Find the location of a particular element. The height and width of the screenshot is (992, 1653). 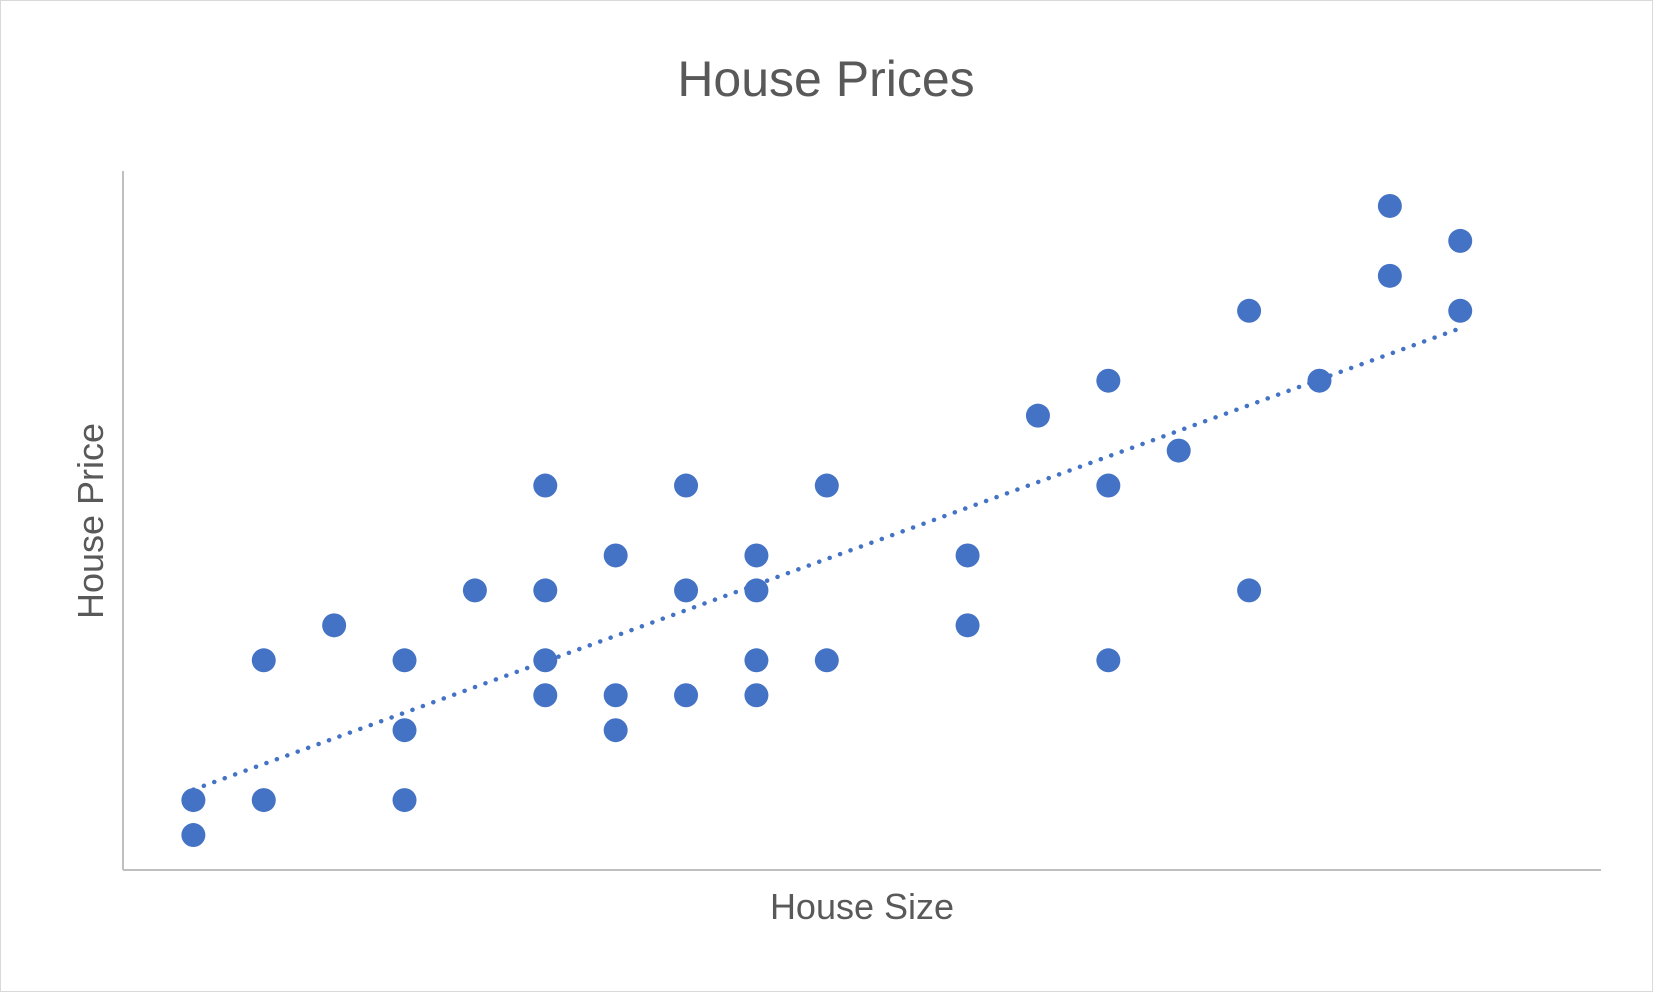

y-axis-label: House Price is located at coordinates (90, 521).